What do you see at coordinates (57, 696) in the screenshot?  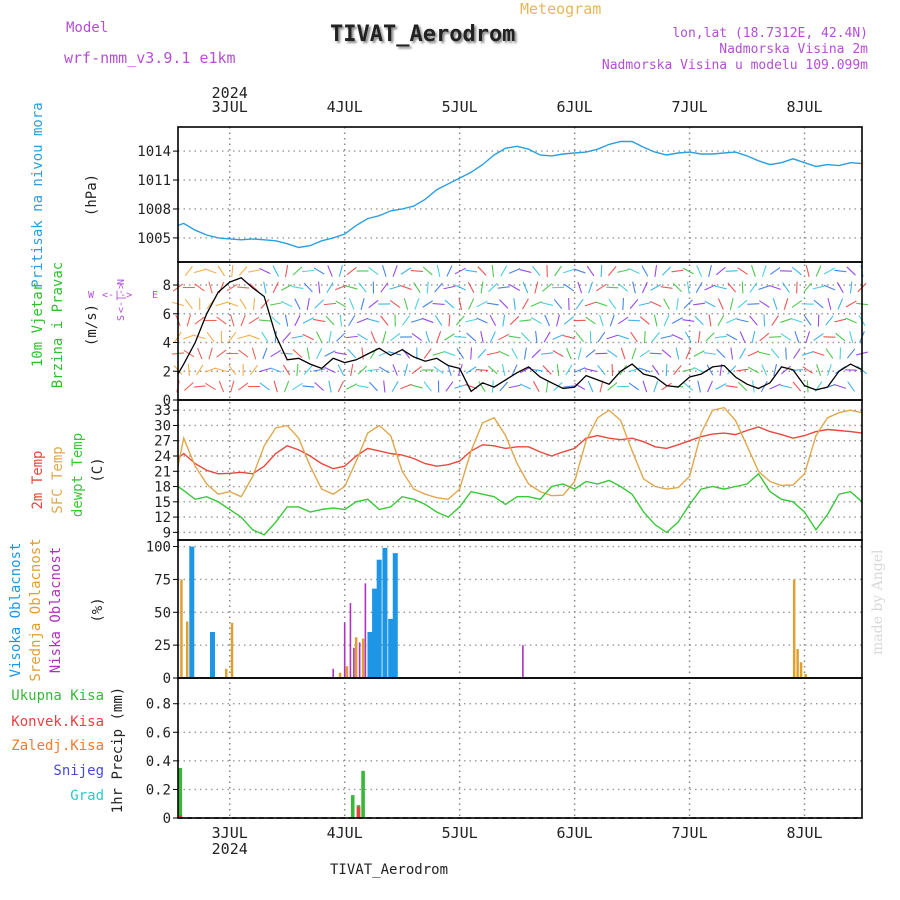 I see `precip-legend-item: Ukupna Kisa` at bounding box center [57, 696].